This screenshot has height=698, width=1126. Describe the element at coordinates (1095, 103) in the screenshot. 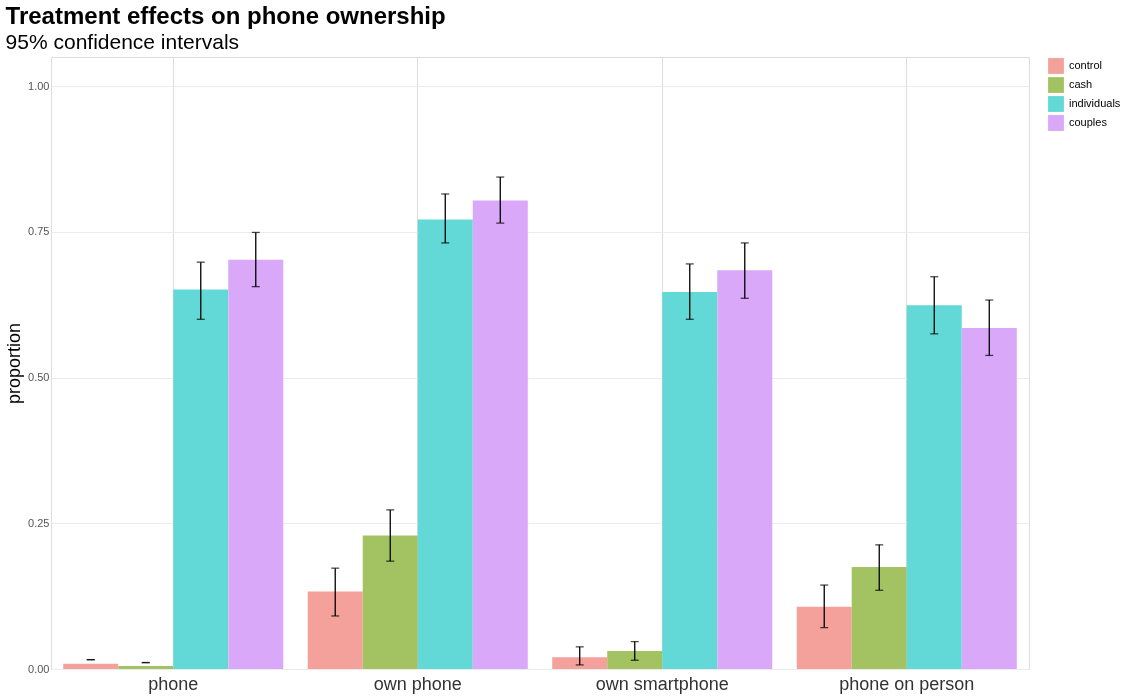

I see `legend-label: individuals` at that location.